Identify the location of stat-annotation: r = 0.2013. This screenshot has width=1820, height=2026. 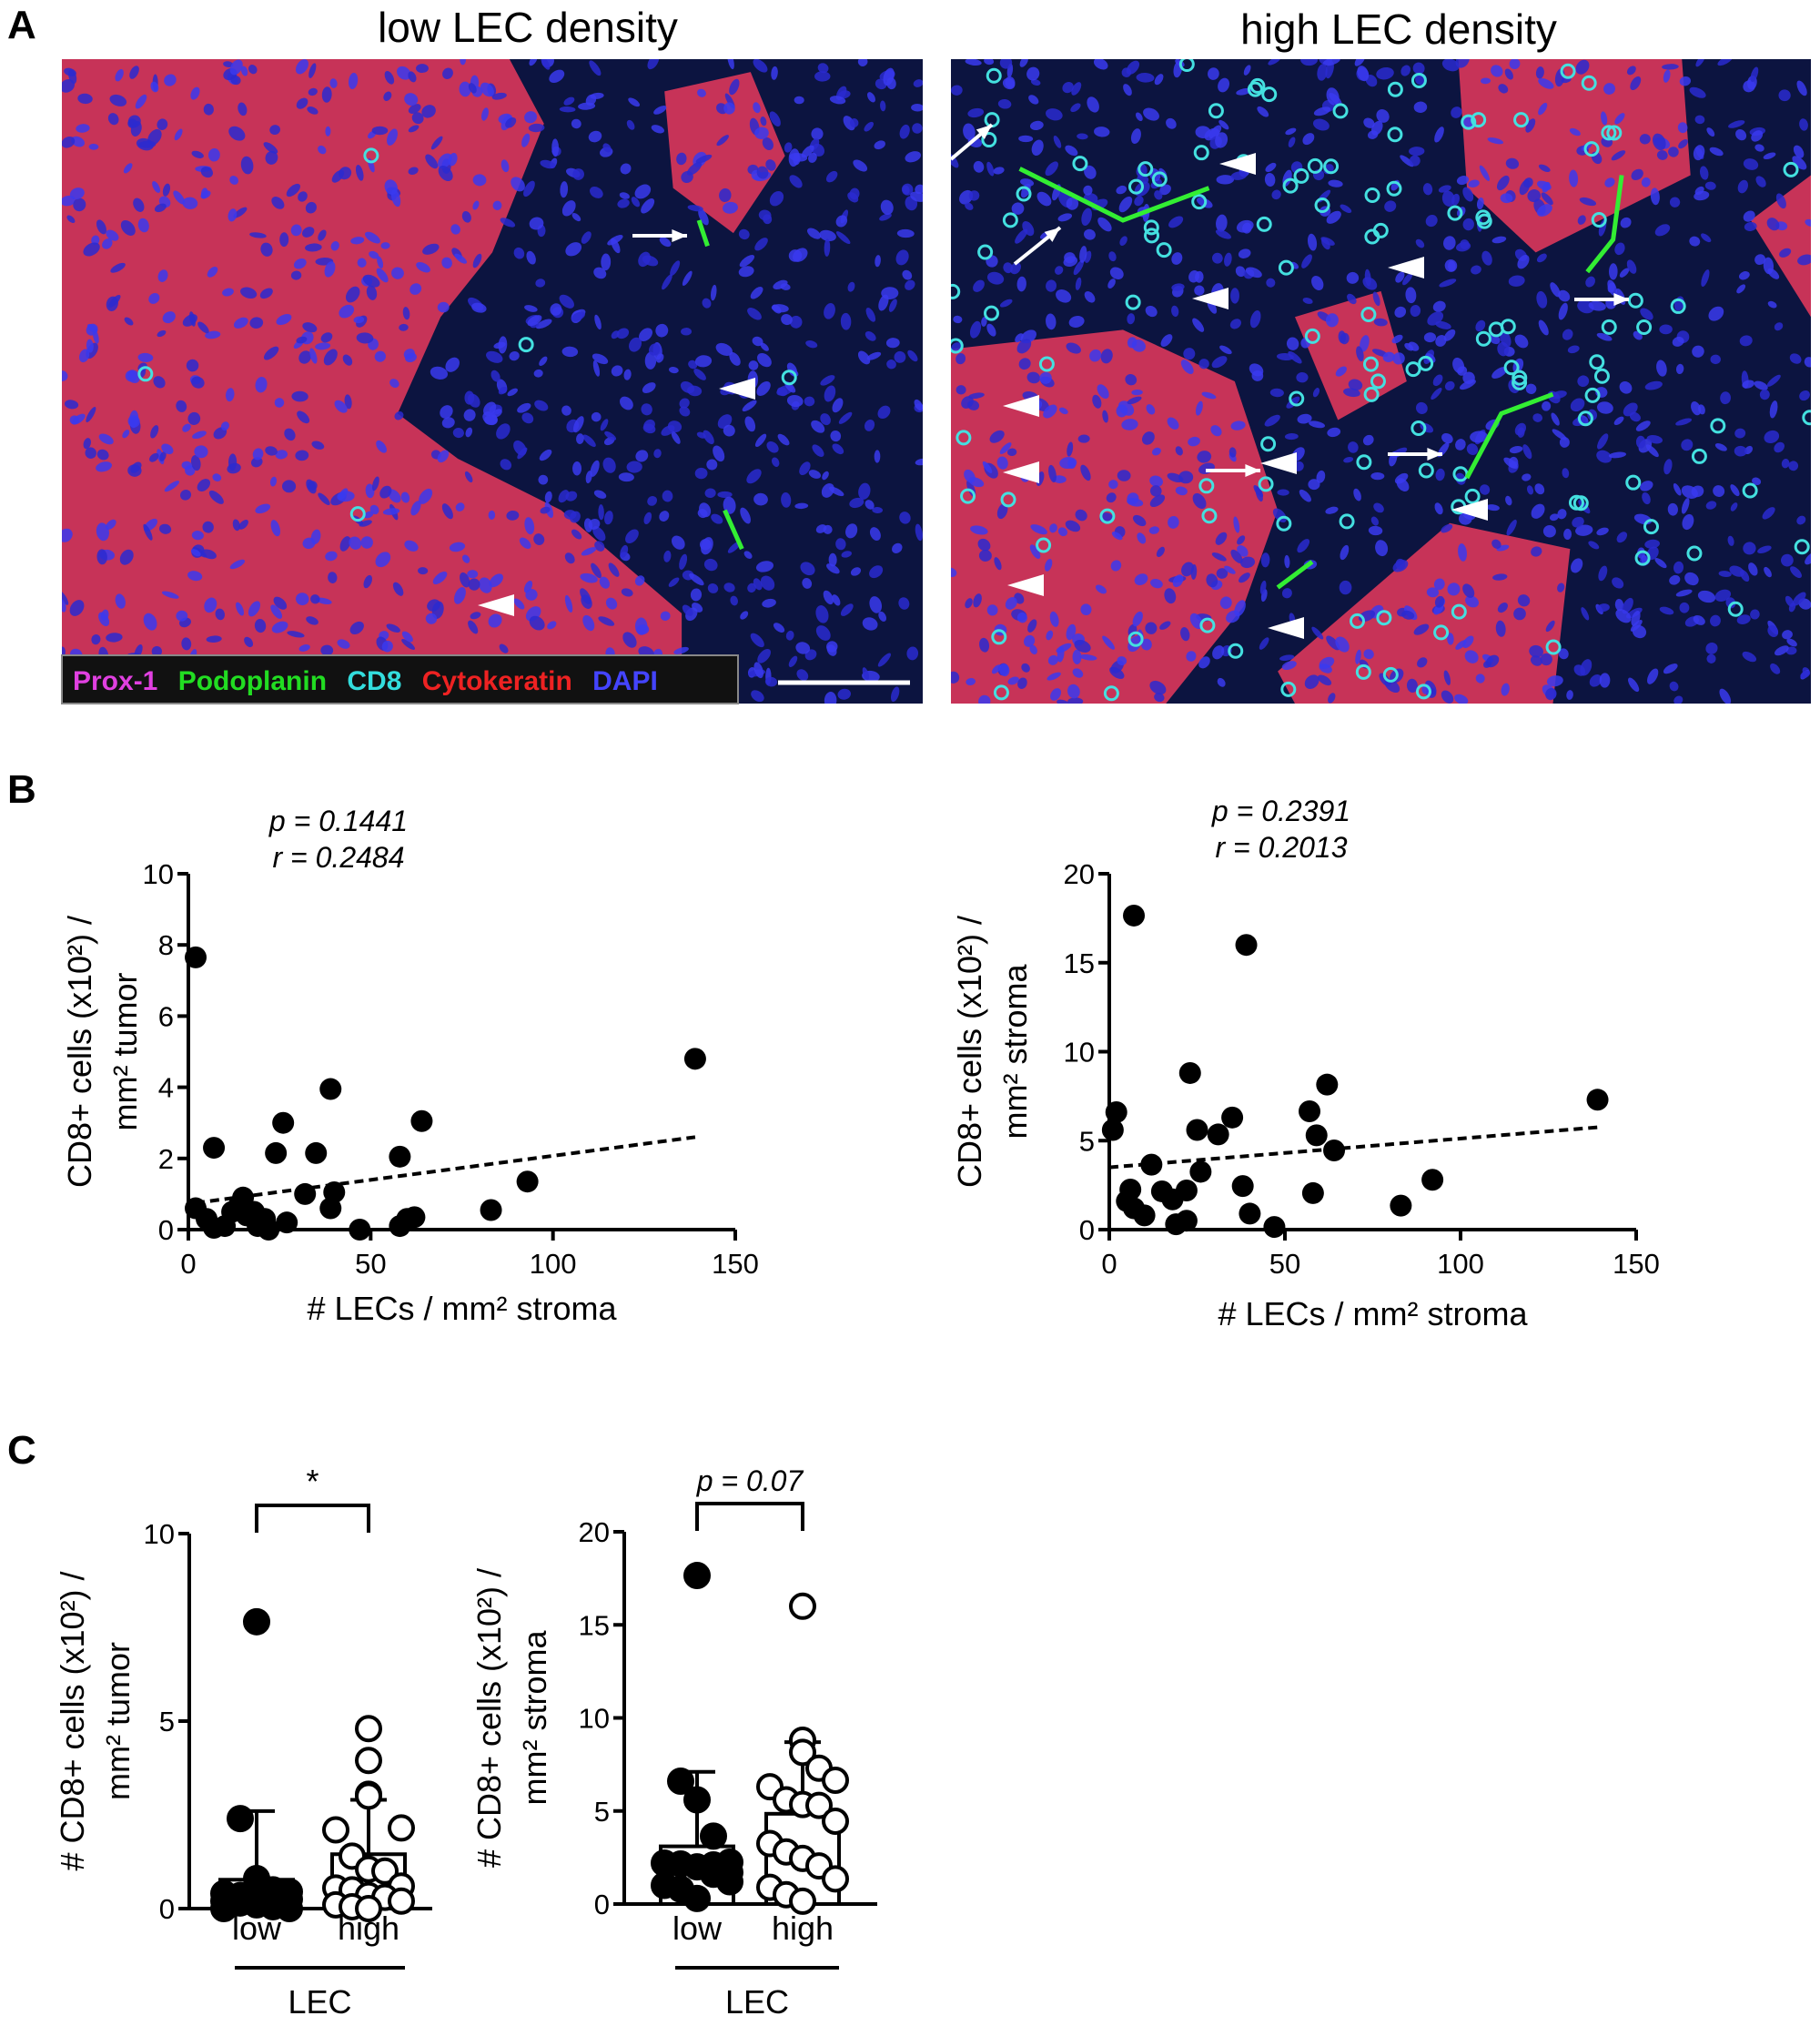
(1282, 848).